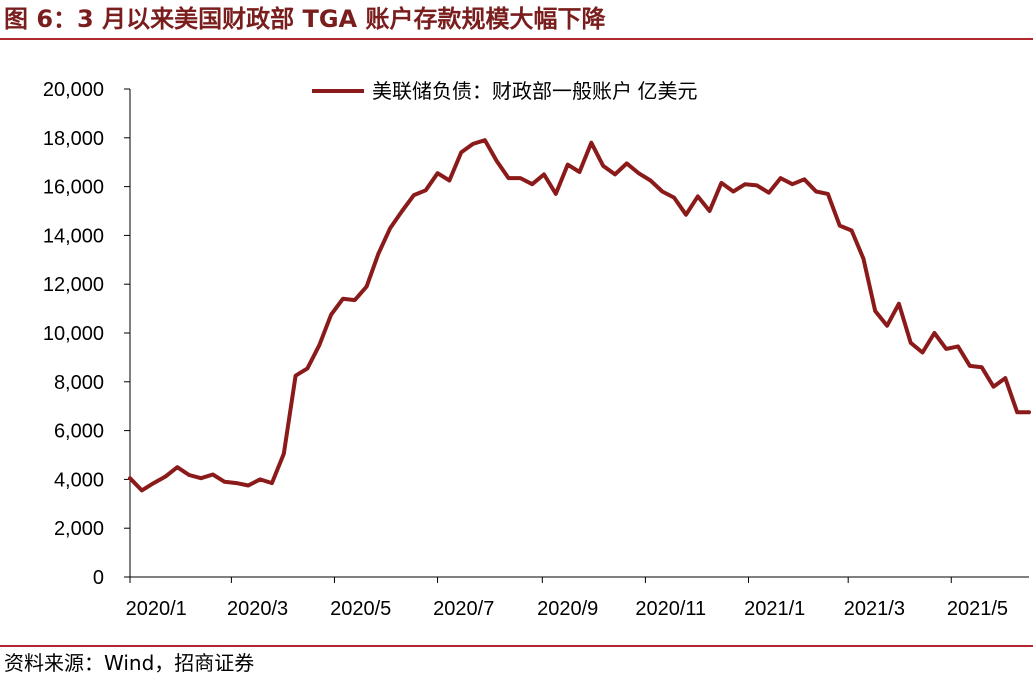 The image size is (1033, 678). I want to click on y-tick-label: 2,000, so click(79, 529).